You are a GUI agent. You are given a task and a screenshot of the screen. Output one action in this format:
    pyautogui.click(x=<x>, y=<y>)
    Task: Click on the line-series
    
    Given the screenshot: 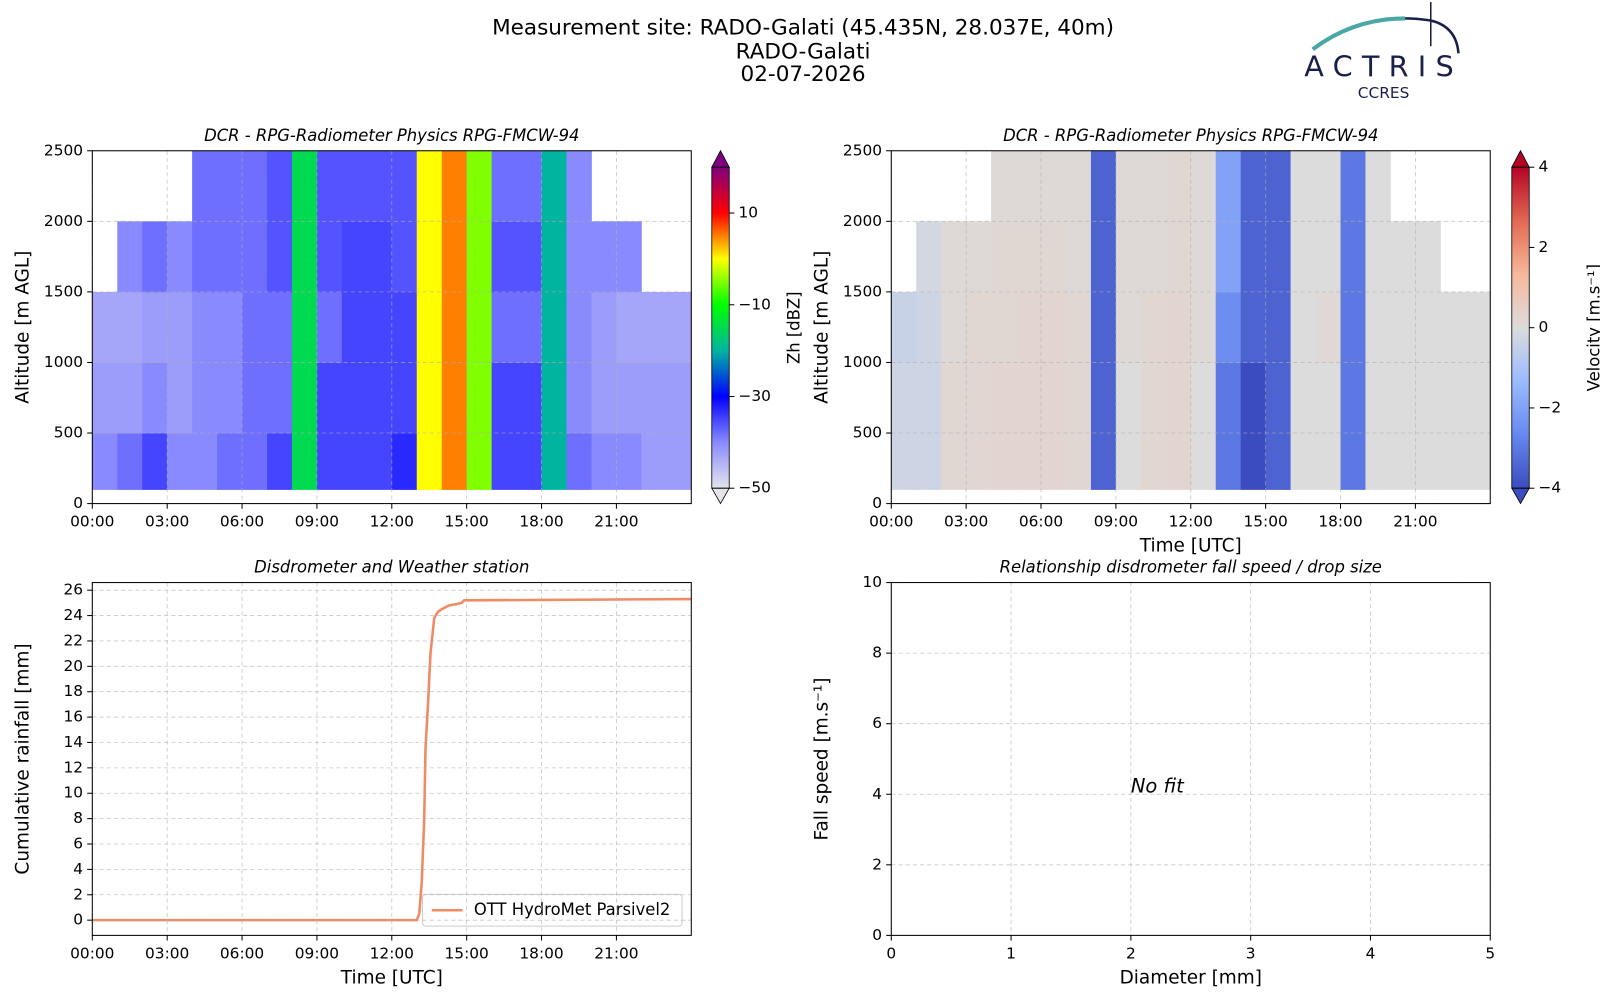 What is the action you would take?
    pyautogui.click(x=392, y=759)
    